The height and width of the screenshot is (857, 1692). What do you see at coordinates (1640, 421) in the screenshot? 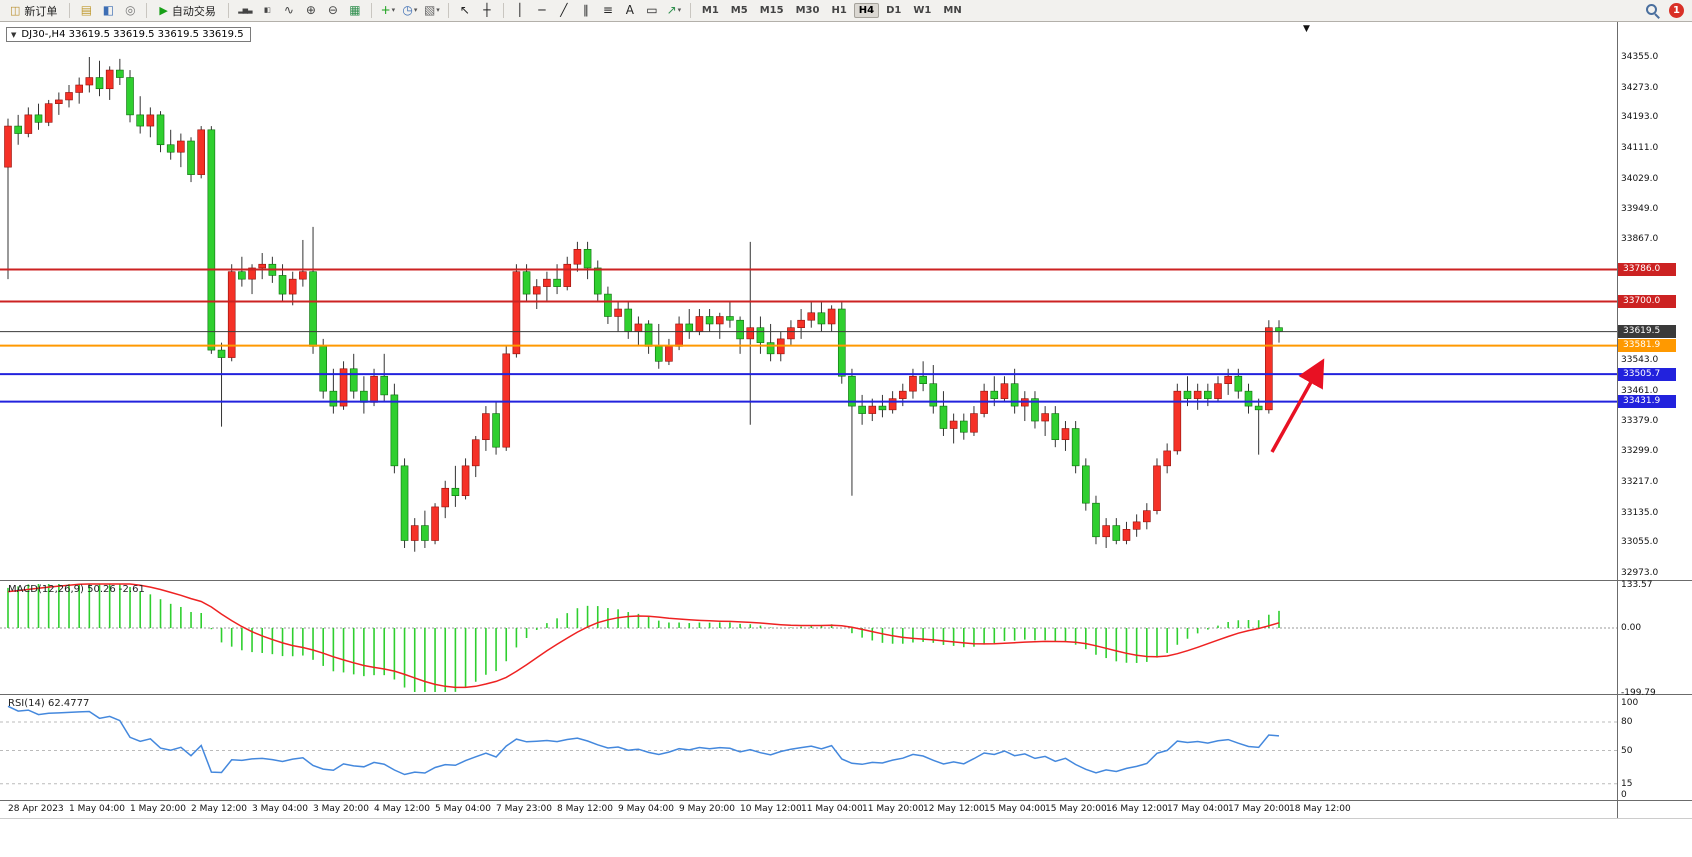
I see `price-axis-label: 33379.0` at bounding box center [1640, 421].